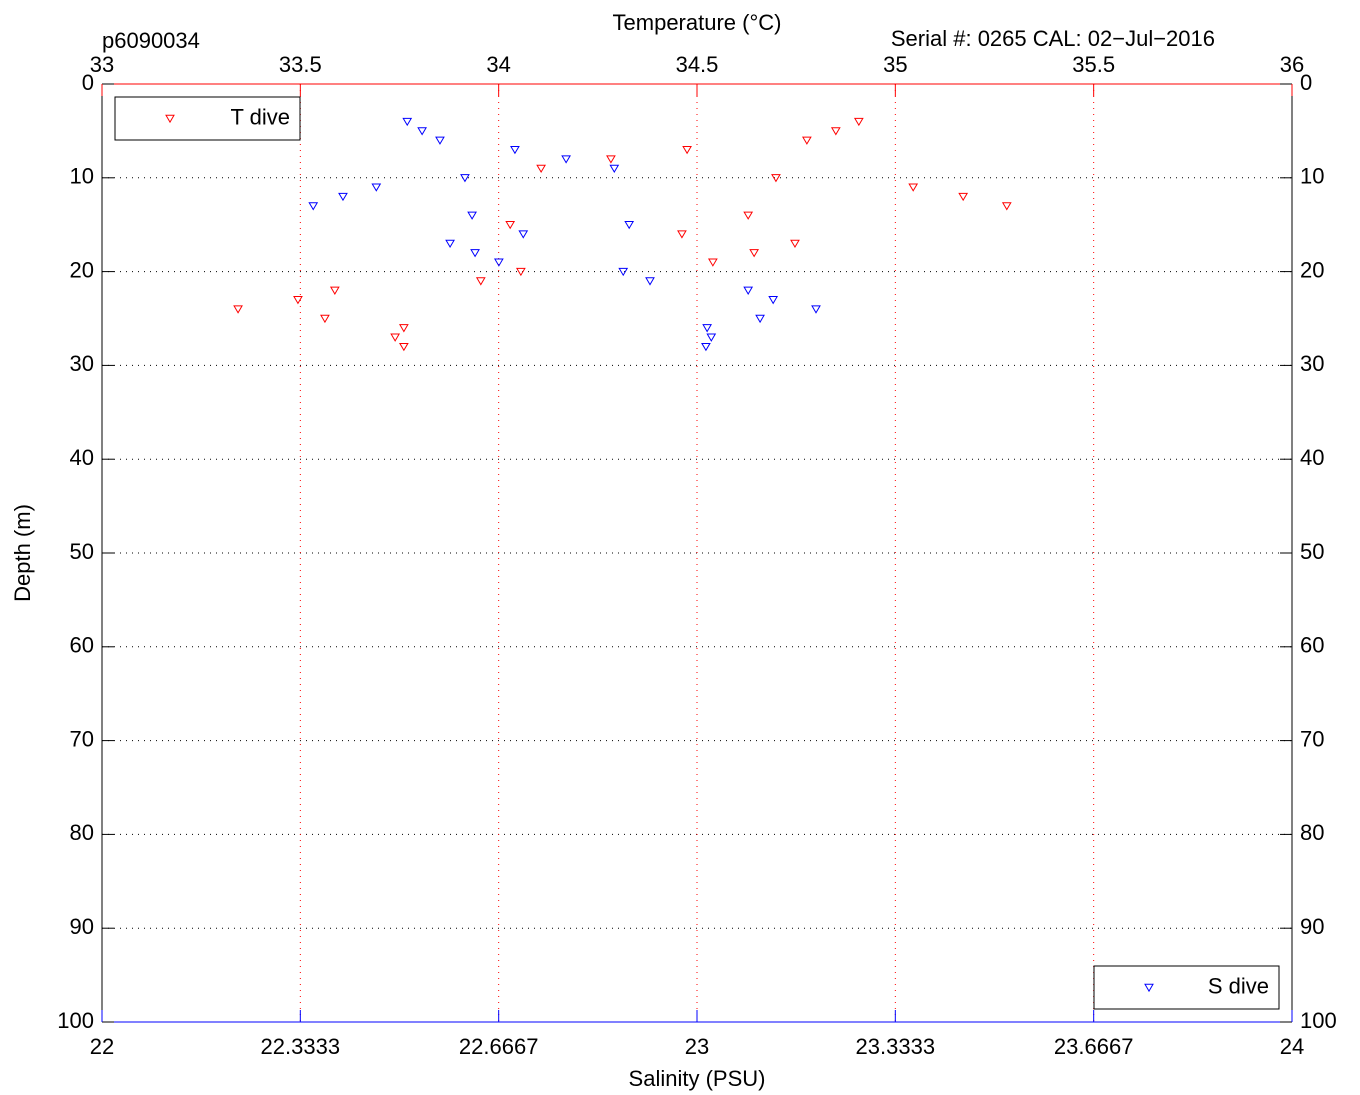 Image resolution: width=1360 pixels, height=1095 pixels. What do you see at coordinates (697, 1046) in the screenshot?
I see `x-tick-label: 23` at bounding box center [697, 1046].